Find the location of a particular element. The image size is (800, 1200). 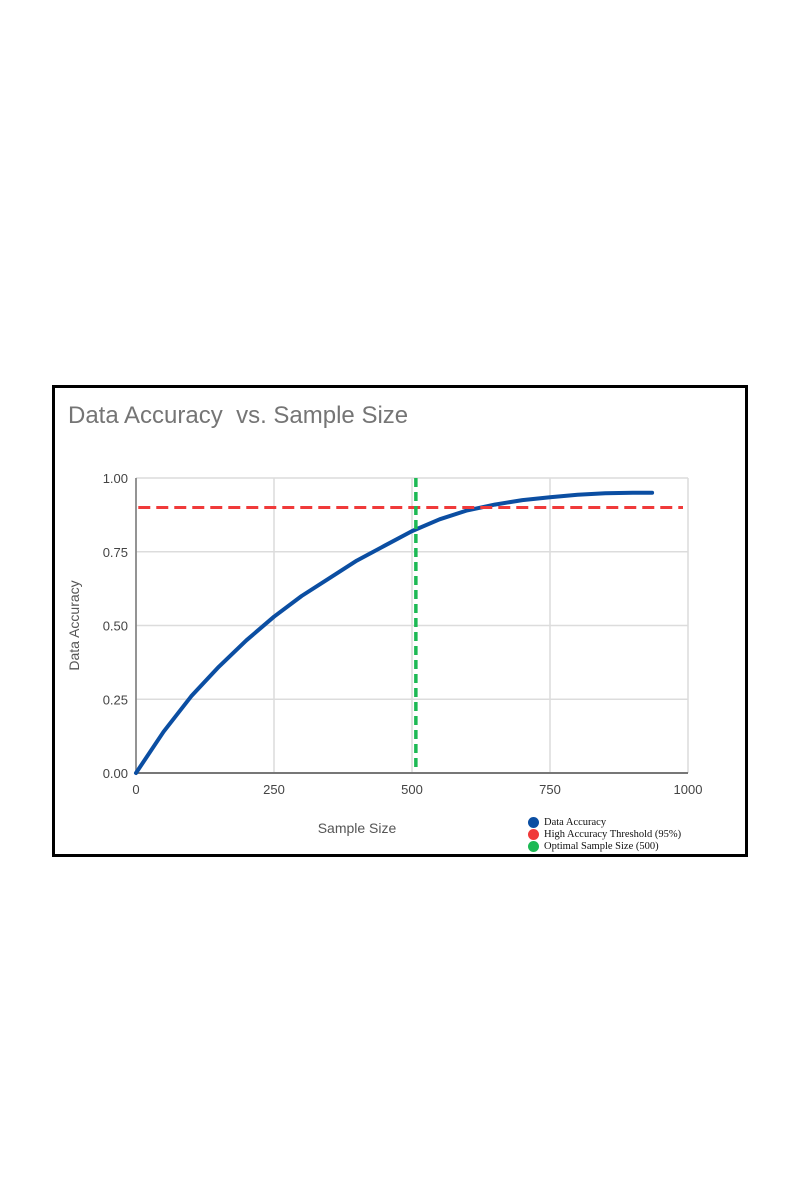

x-tick-label: 250 is located at coordinates (274, 789).